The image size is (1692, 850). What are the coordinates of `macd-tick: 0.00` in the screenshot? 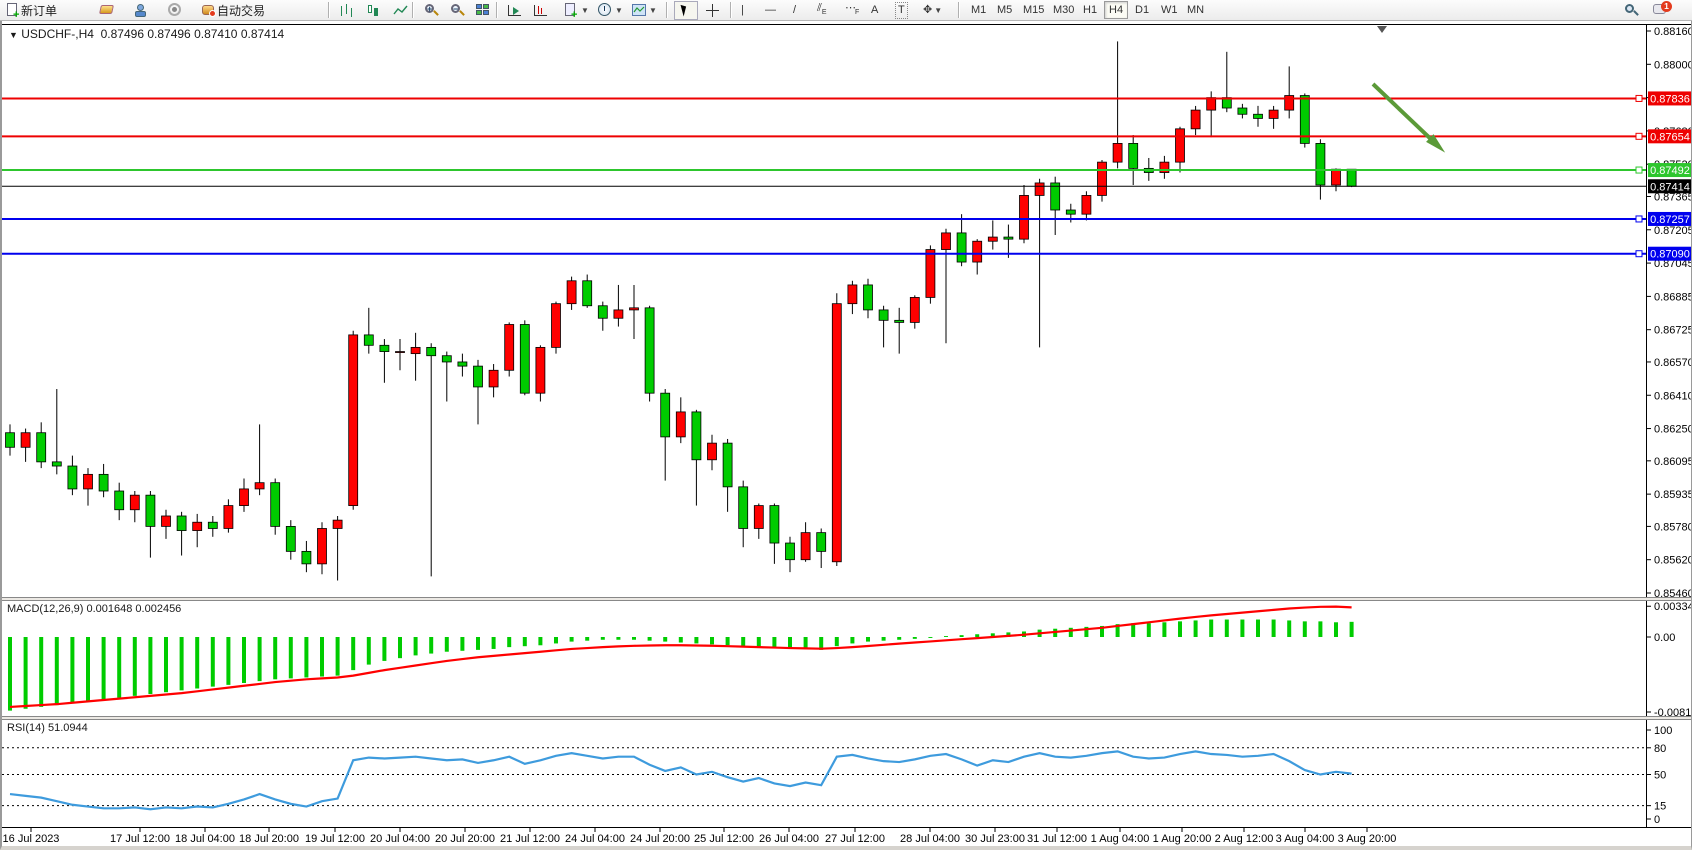 It's located at (1664, 638).